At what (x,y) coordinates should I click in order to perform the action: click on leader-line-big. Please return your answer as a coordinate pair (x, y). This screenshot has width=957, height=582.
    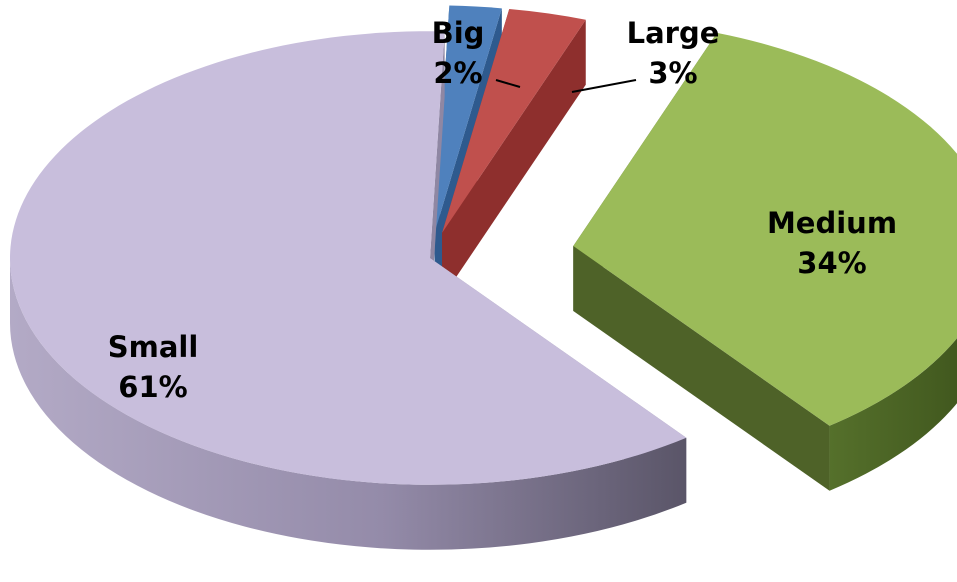
    Looking at the image, I should click on (508, 83).